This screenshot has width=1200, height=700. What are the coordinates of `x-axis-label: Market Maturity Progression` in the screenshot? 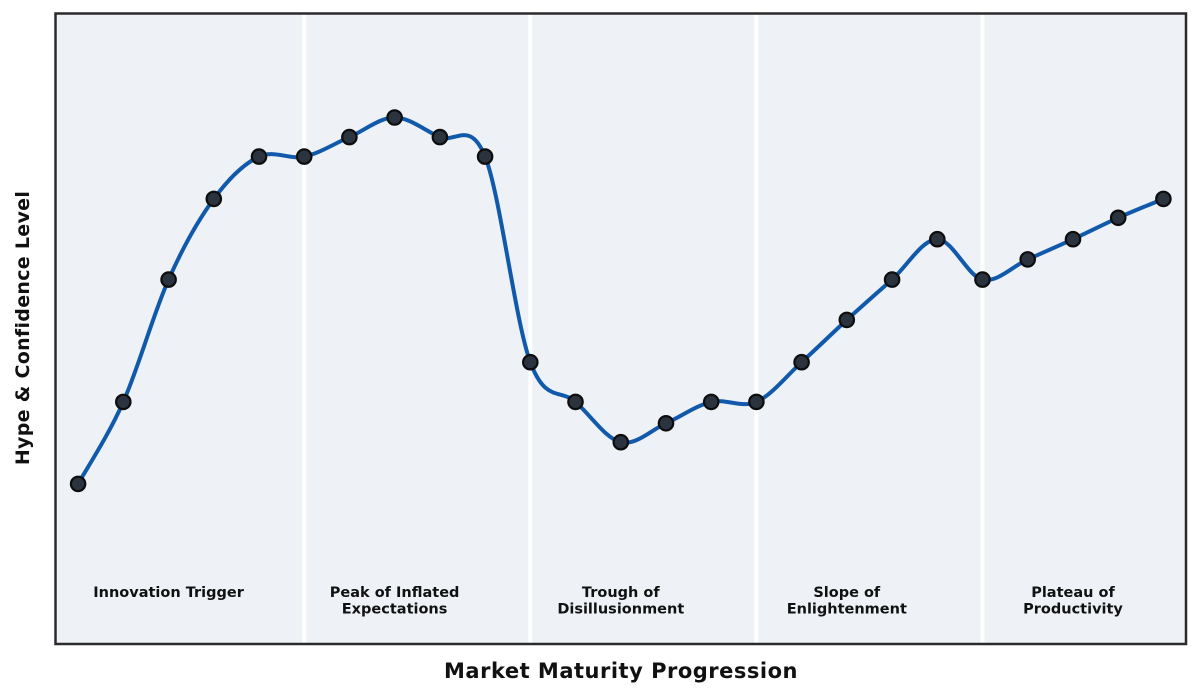 It's located at (621, 671).